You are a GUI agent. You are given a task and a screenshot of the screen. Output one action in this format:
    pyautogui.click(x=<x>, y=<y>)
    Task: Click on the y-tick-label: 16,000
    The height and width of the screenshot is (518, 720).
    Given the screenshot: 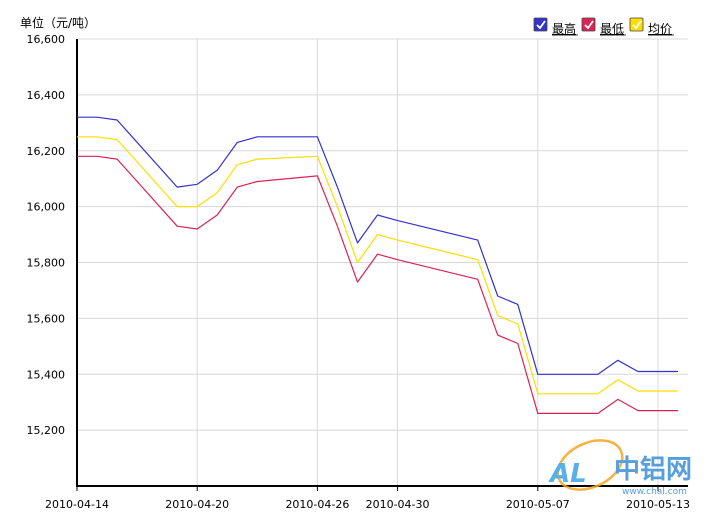 What is the action you would take?
    pyautogui.click(x=46, y=207)
    